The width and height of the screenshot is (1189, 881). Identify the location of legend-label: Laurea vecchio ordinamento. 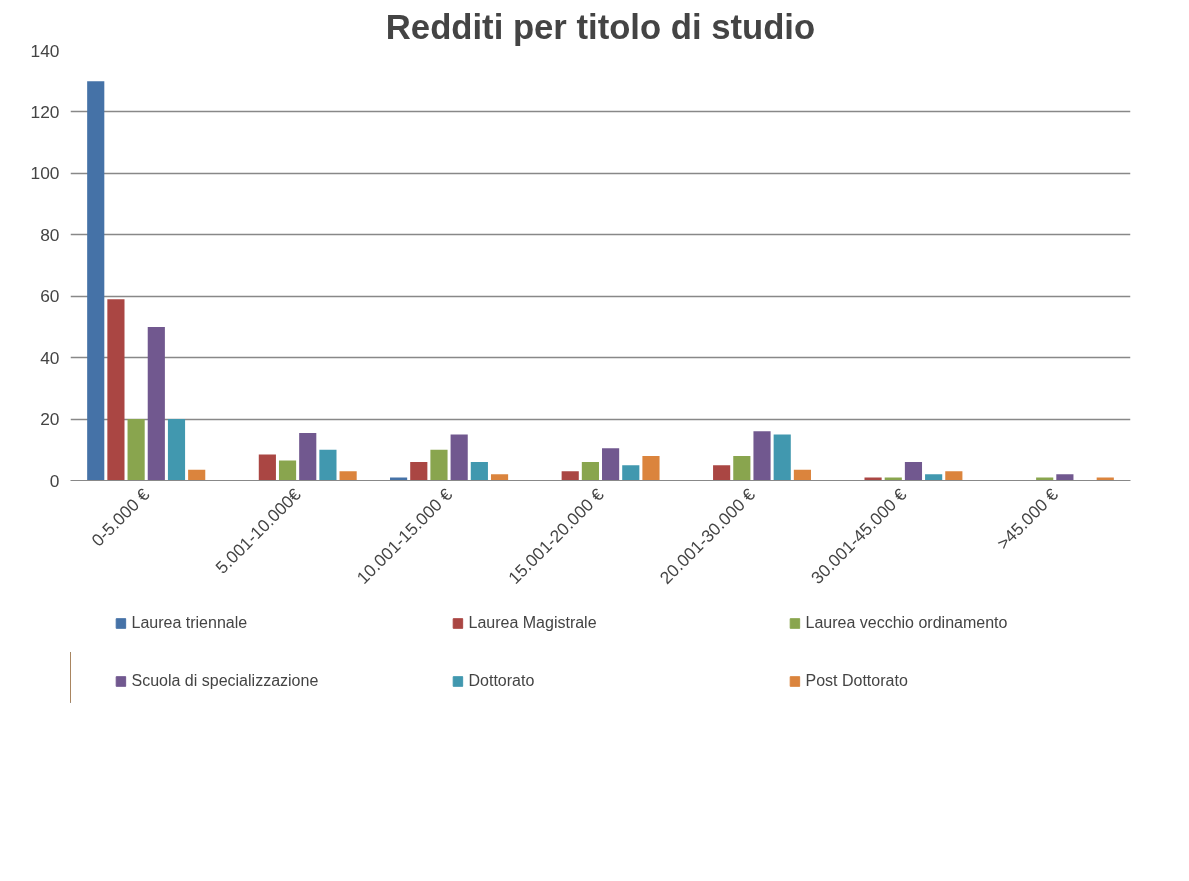
(907, 623).